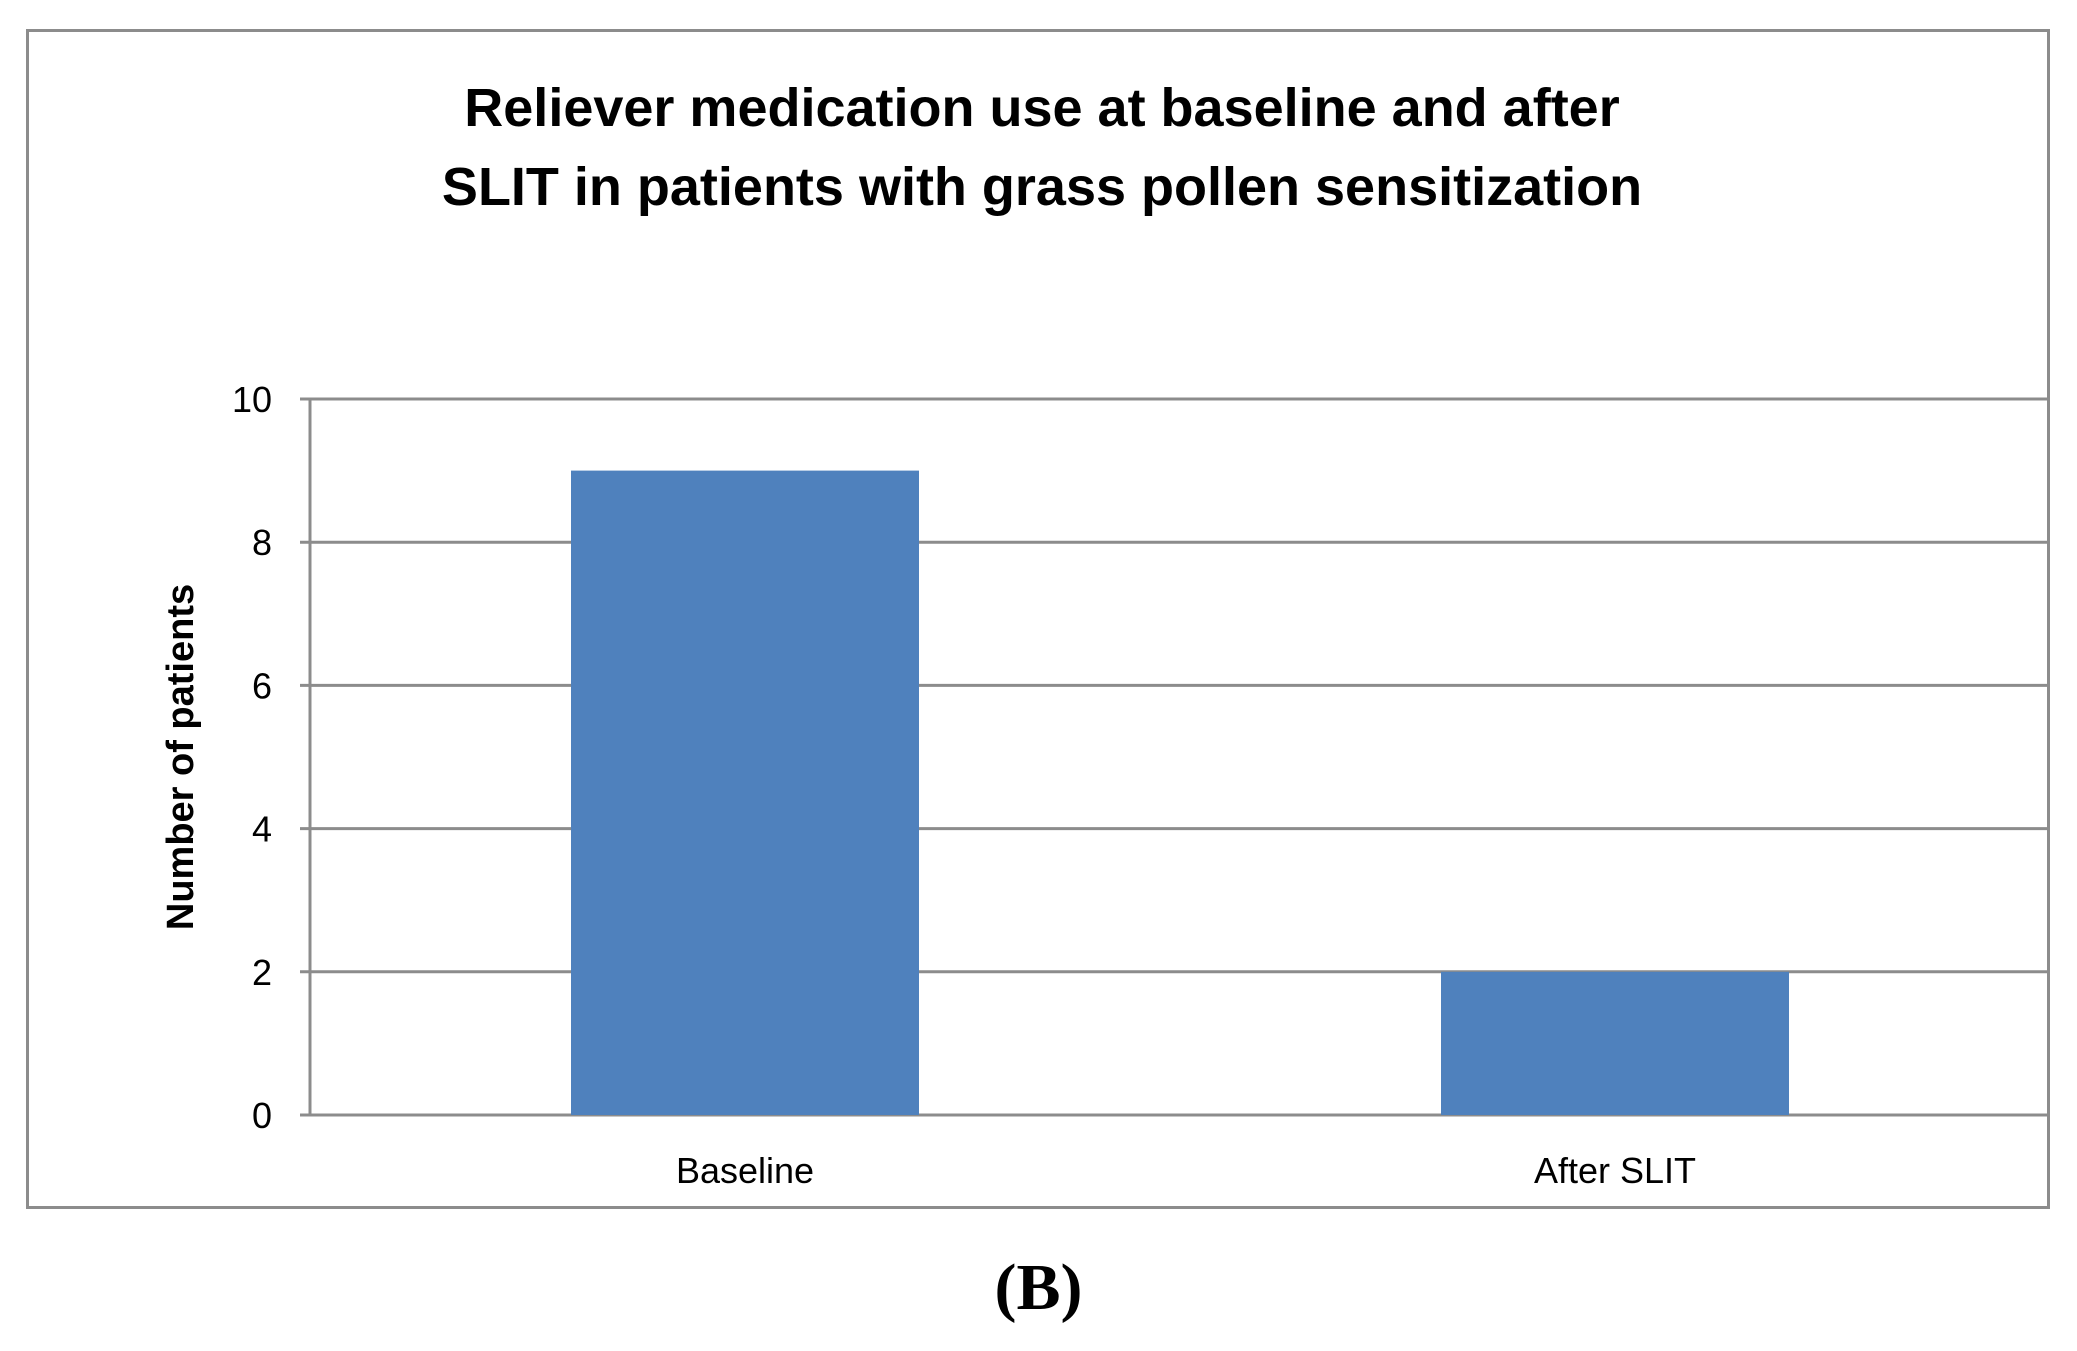 This screenshot has width=2077, height=1351. What do you see at coordinates (252, 757) in the screenshot?
I see `y-axis-ticks: 0 2 4 6 8 10` at bounding box center [252, 757].